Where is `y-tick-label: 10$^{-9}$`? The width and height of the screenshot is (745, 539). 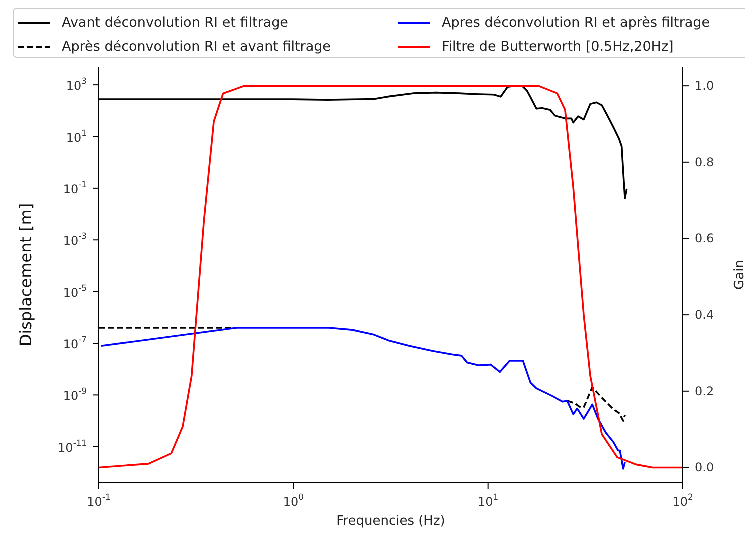 y-tick-label: 10$^{-9}$ is located at coordinates (75, 395).